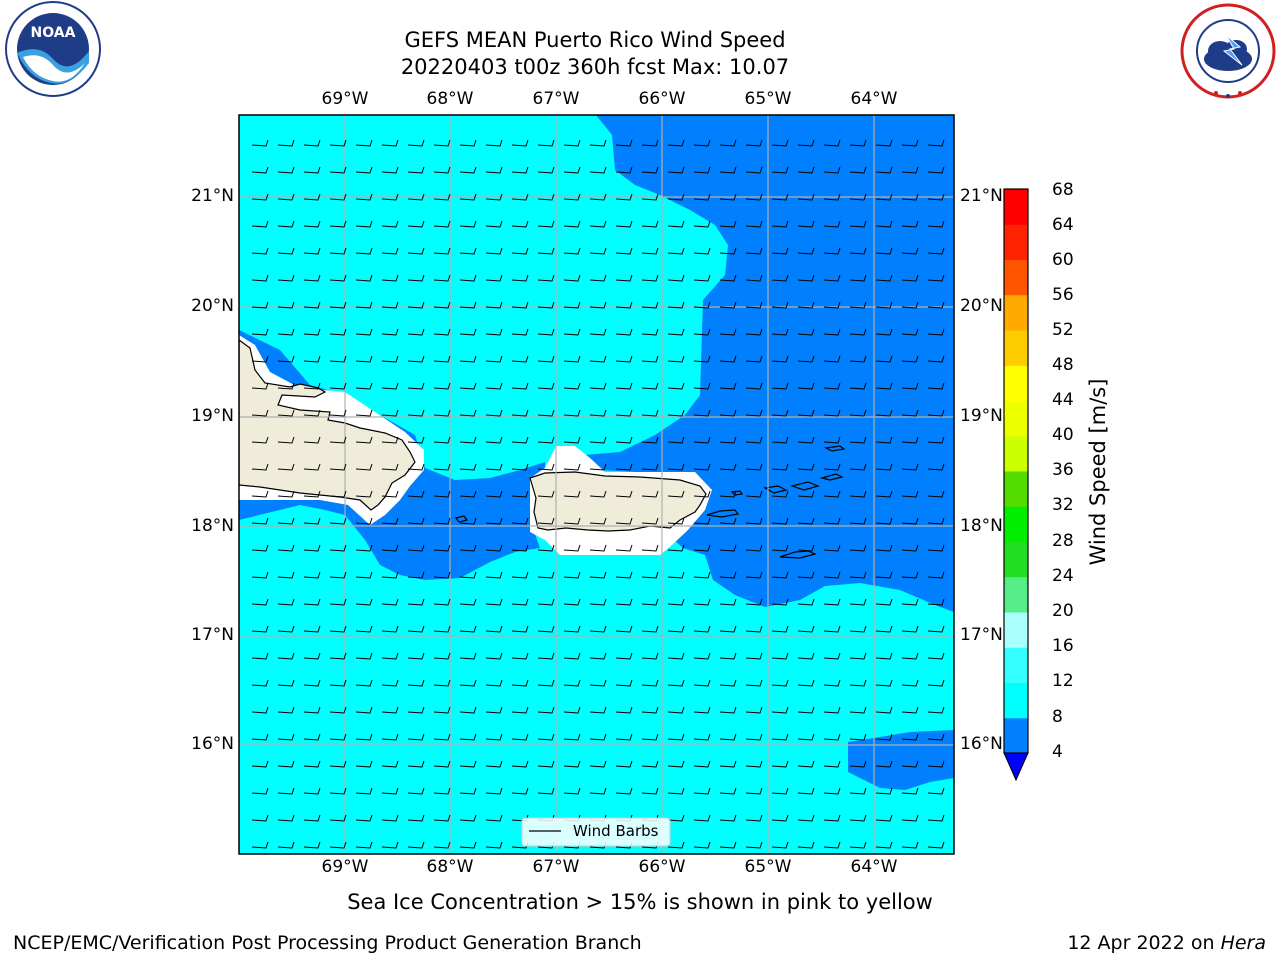 This screenshot has width=1280, height=960. Describe the element at coordinates (1016, 735) in the screenshot. I see `colorbar-segment` at that location.